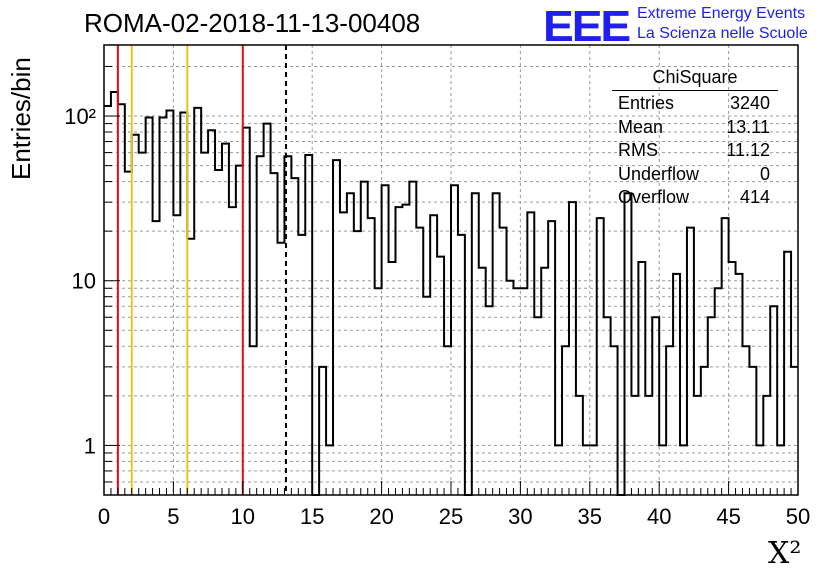  What do you see at coordinates (728, 516) in the screenshot?
I see `x-tick-label: 45` at bounding box center [728, 516].